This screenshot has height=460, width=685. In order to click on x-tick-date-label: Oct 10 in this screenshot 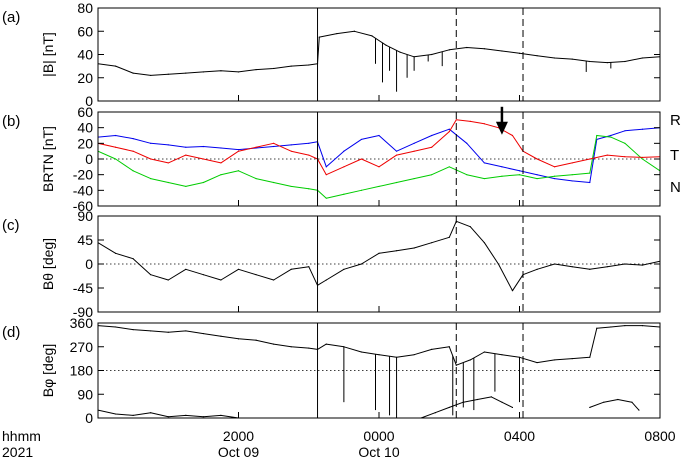, I will do `click(378, 452)`.